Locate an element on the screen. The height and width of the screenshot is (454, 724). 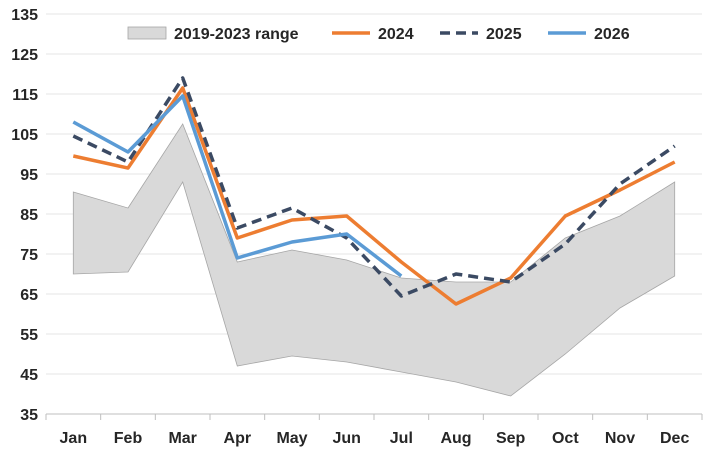
y-tick-label: 115 is located at coordinates (25, 95).